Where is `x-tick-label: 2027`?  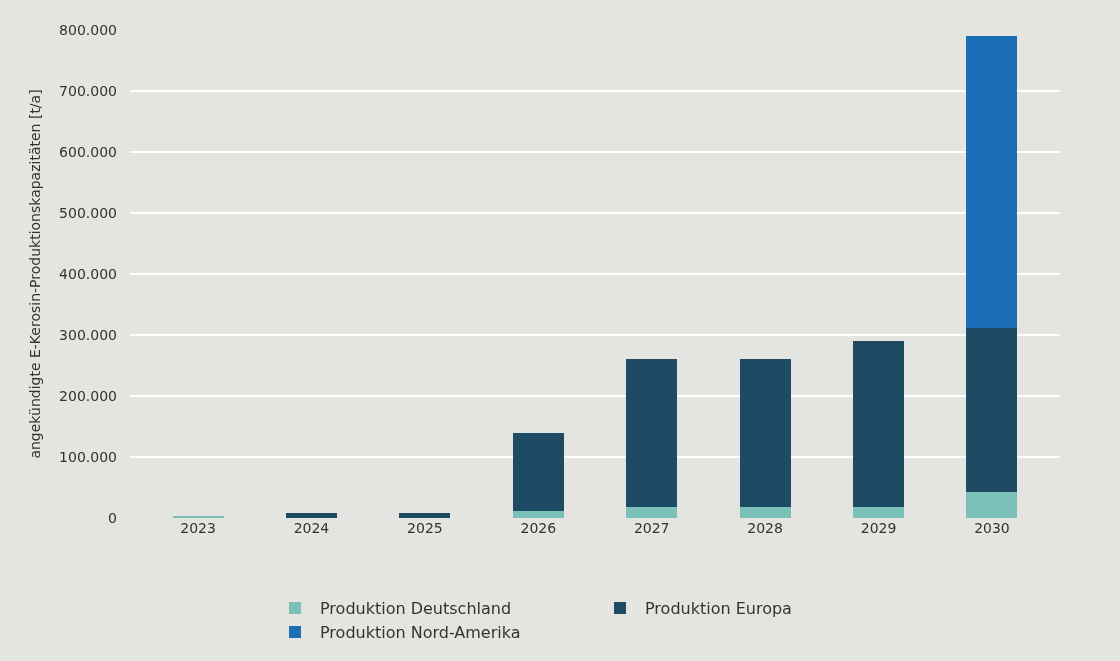
x-tick-label: 2027 is located at coordinates (651, 528).